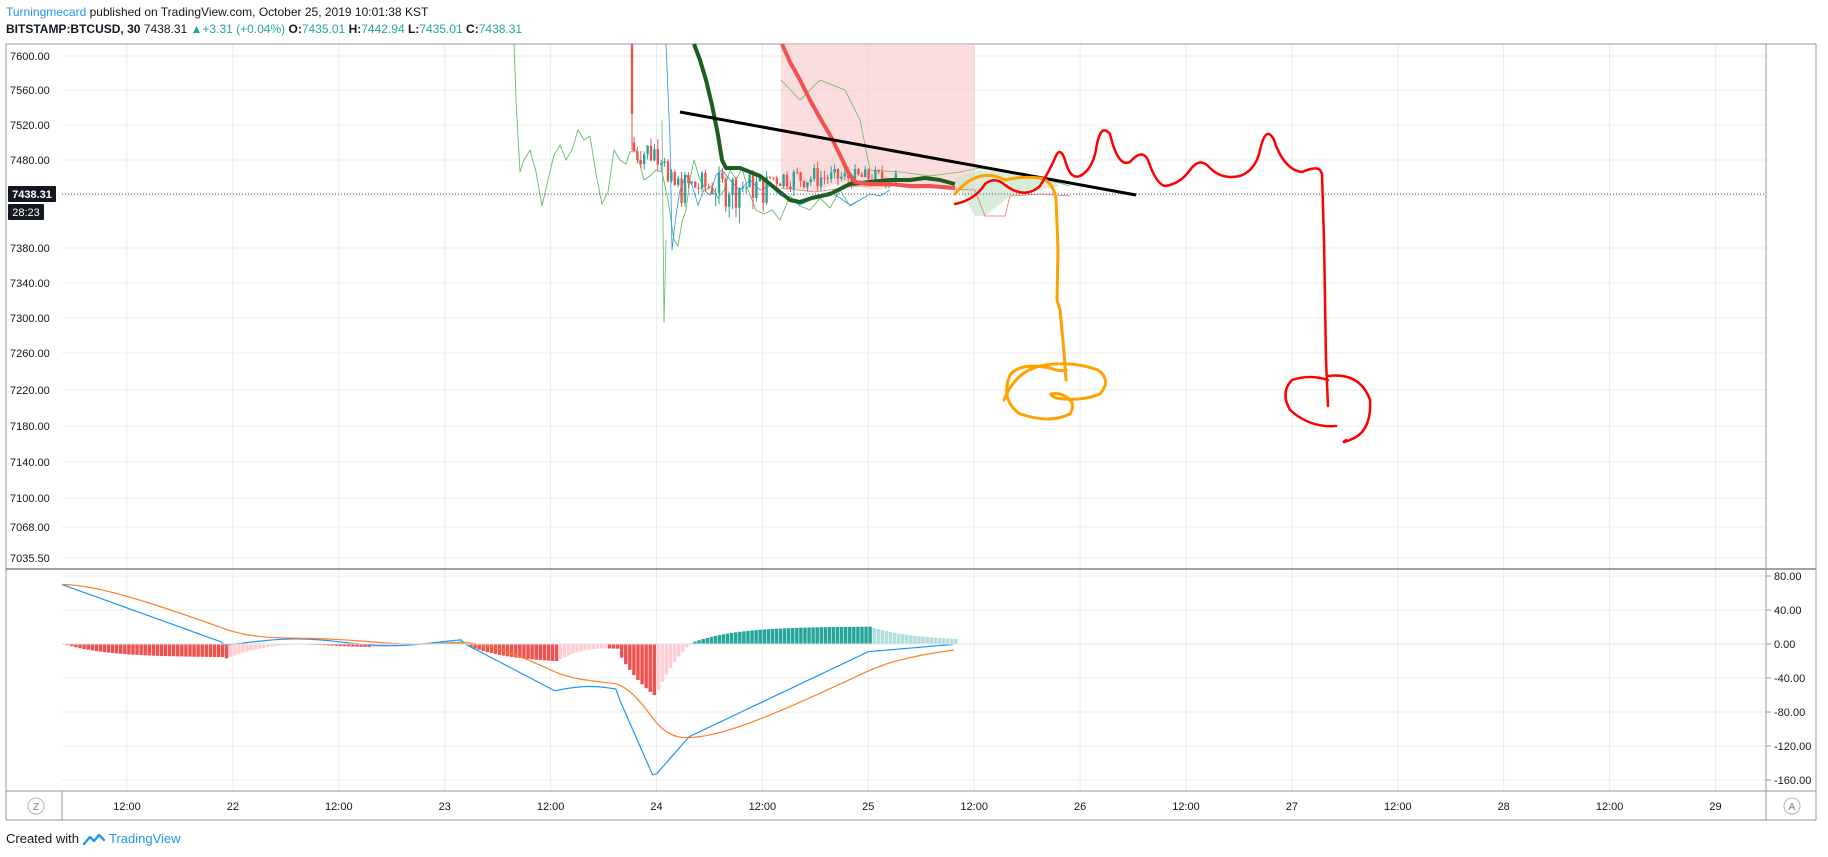  I want to click on auto-scale-button: A, so click(1792, 806).